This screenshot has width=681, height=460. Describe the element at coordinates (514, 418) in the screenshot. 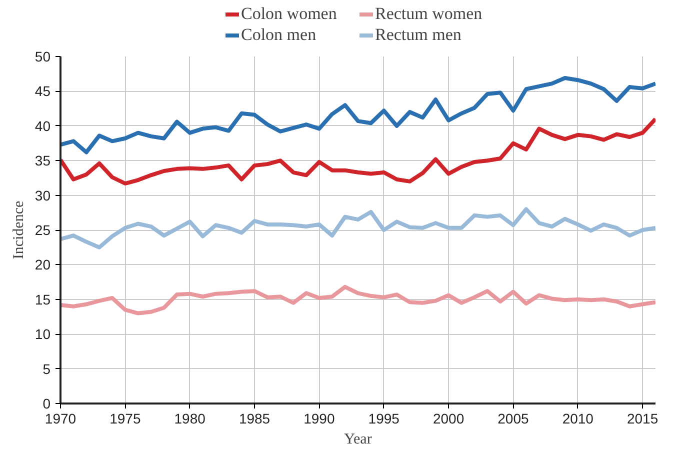

I see `x-tick-label: 2005` at that location.